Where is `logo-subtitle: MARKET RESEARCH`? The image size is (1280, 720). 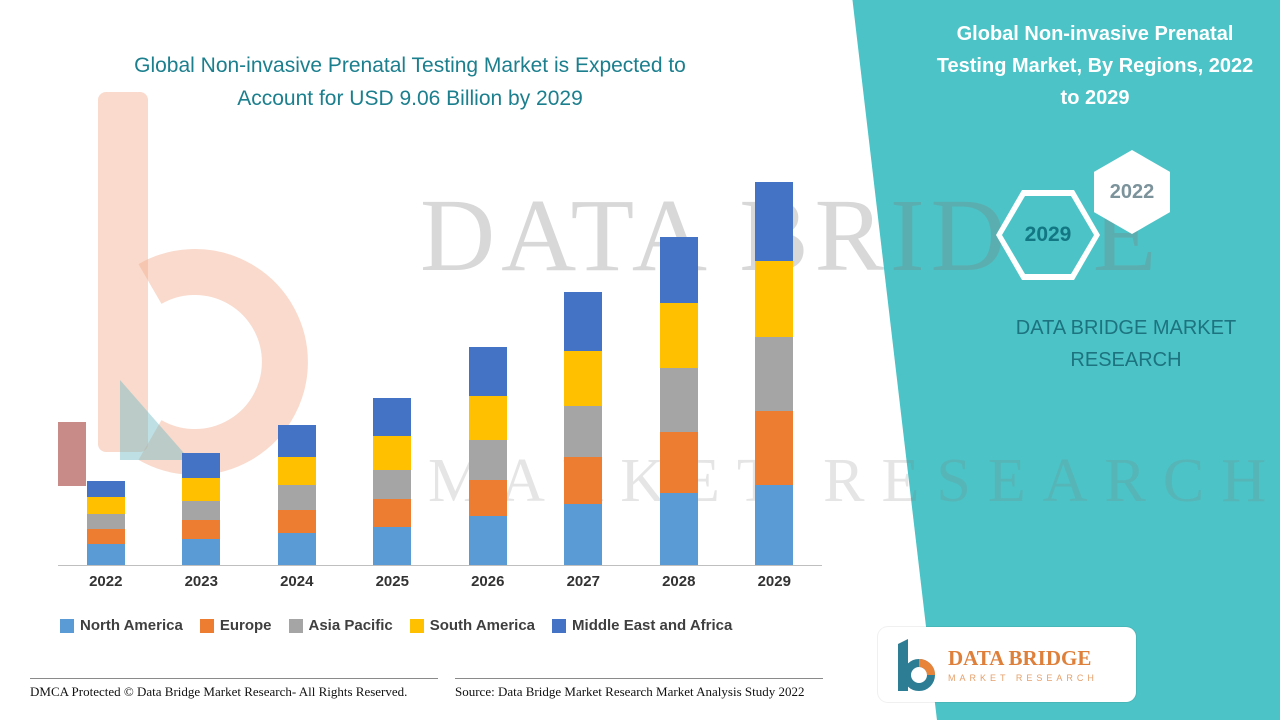
logo-subtitle: MARKET RESEARCH is located at coordinates (1023, 677).